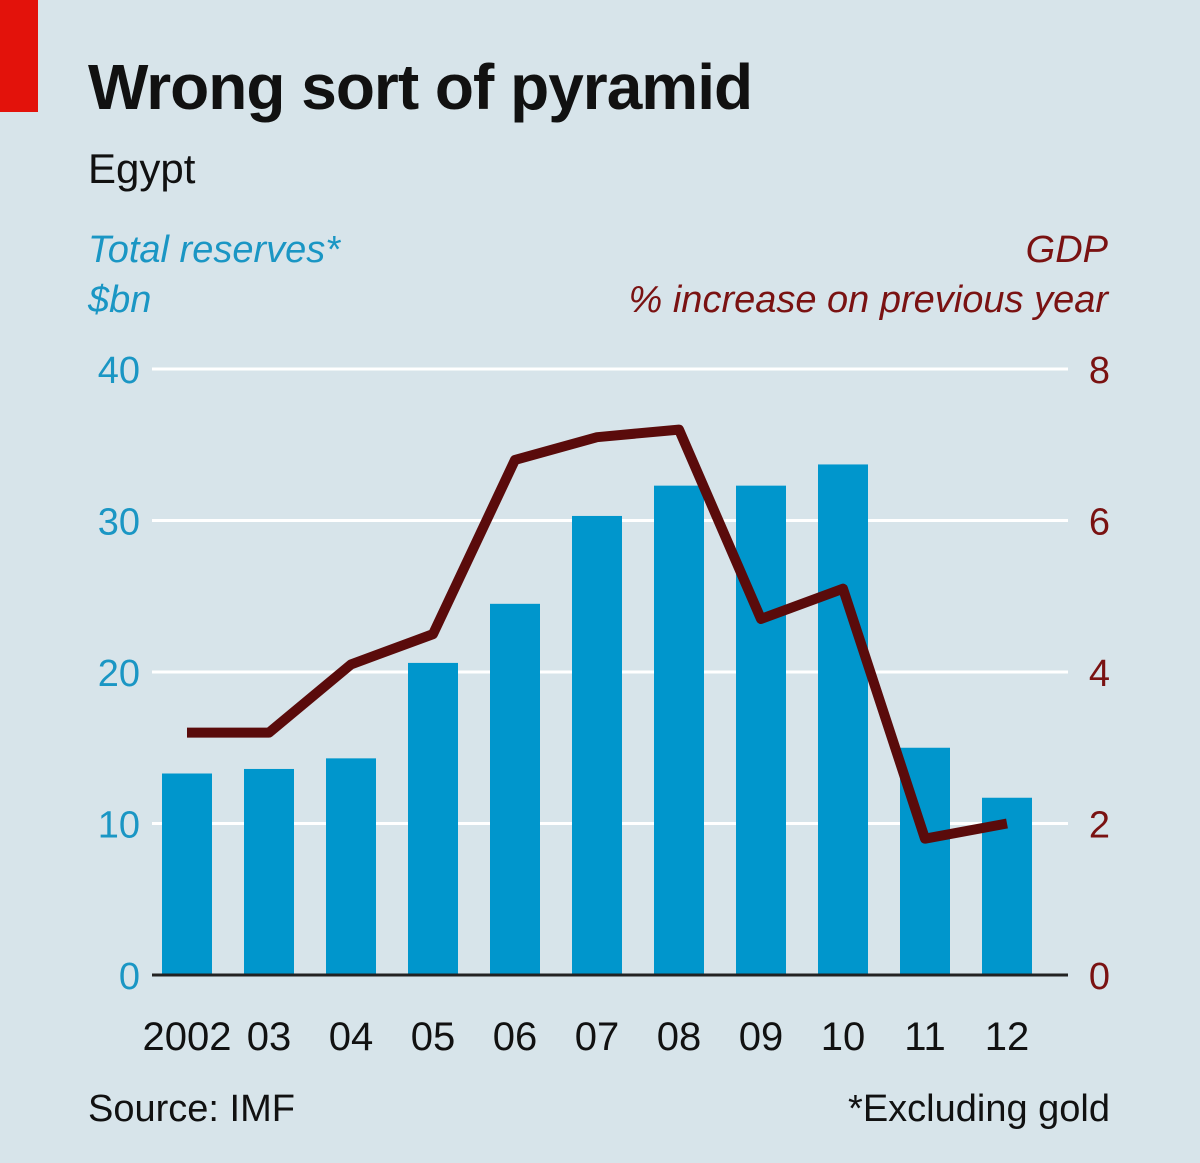 This screenshot has height=1163, width=1200. Describe the element at coordinates (761, 1037) in the screenshot. I see `x-tick-label: 09` at that location.